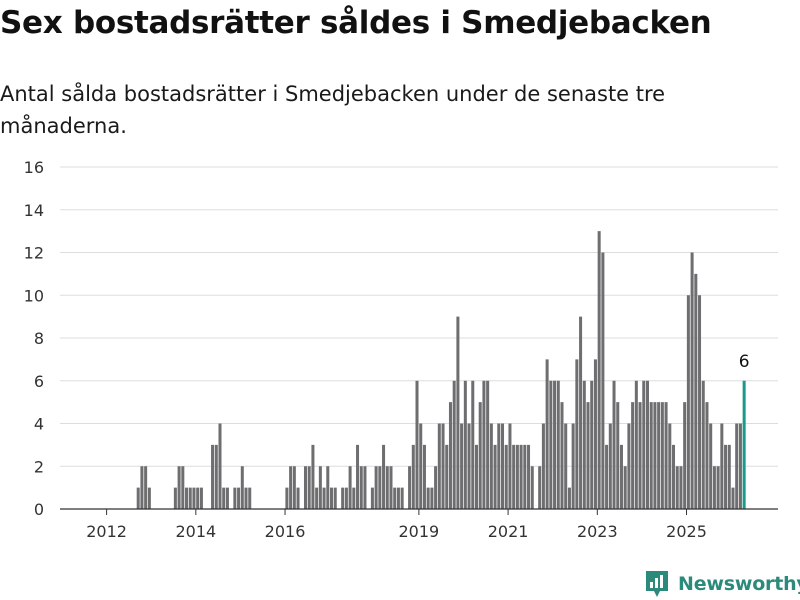 This screenshot has width=800, height=600. Describe the element at coordinates (34, 253) in the screenshot. I see `y-tick-label: 12` at that location.